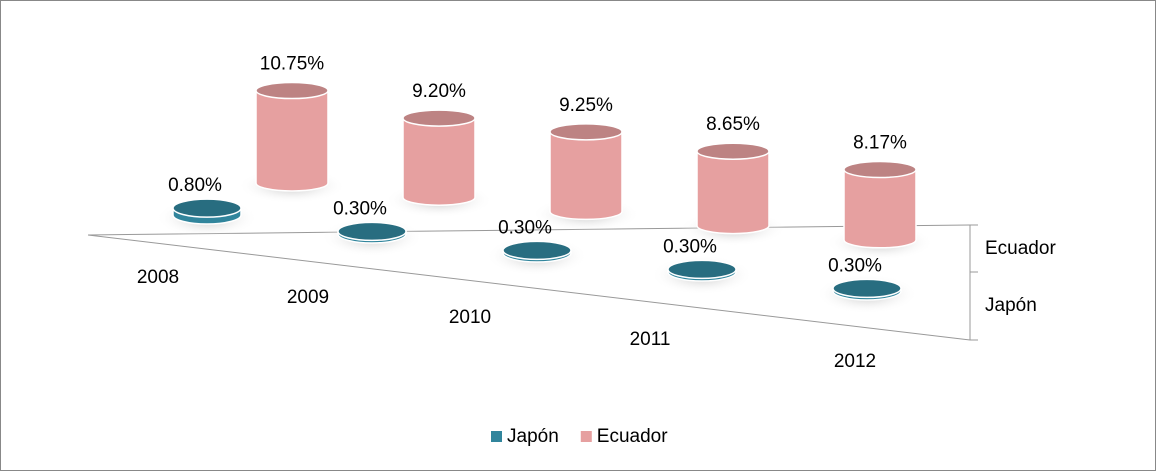 The height and width of the screenshot is (472, 1157). Describe the element at coordinates (880, 143) in the screenshot. I see `data-label: 8.17%` at that location.